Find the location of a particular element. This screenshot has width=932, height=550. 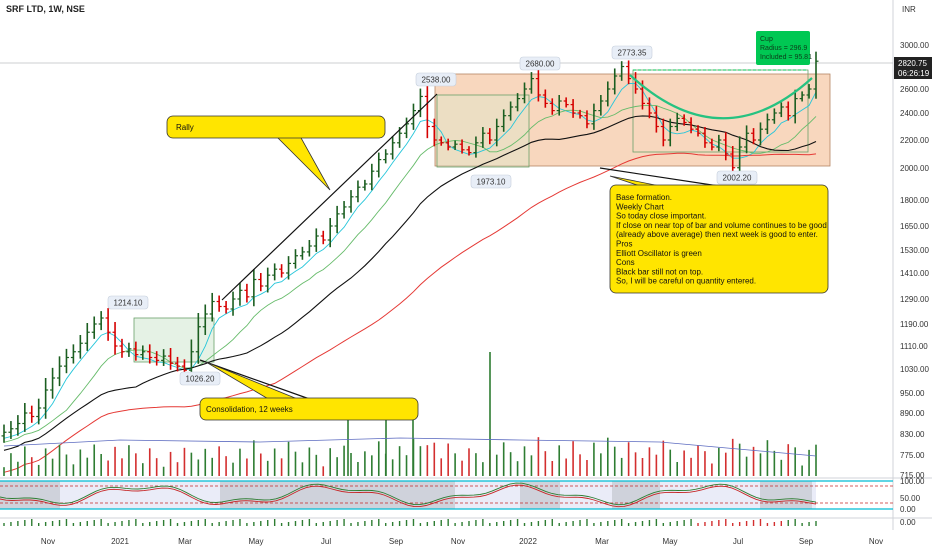

volume-spike is located at coordinates (386, 439).